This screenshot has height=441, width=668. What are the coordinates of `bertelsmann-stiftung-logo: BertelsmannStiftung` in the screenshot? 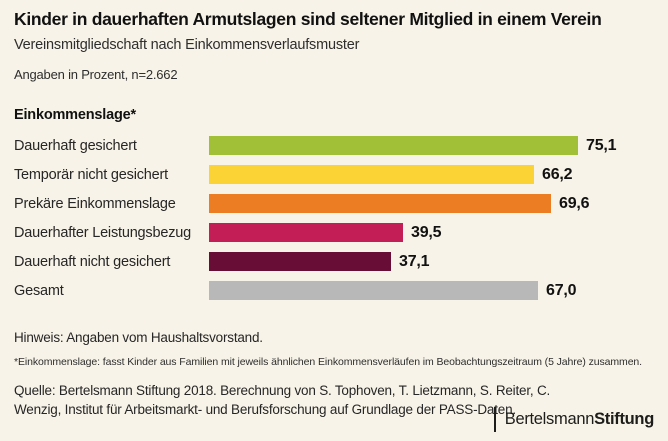 It's located at (574, 419).